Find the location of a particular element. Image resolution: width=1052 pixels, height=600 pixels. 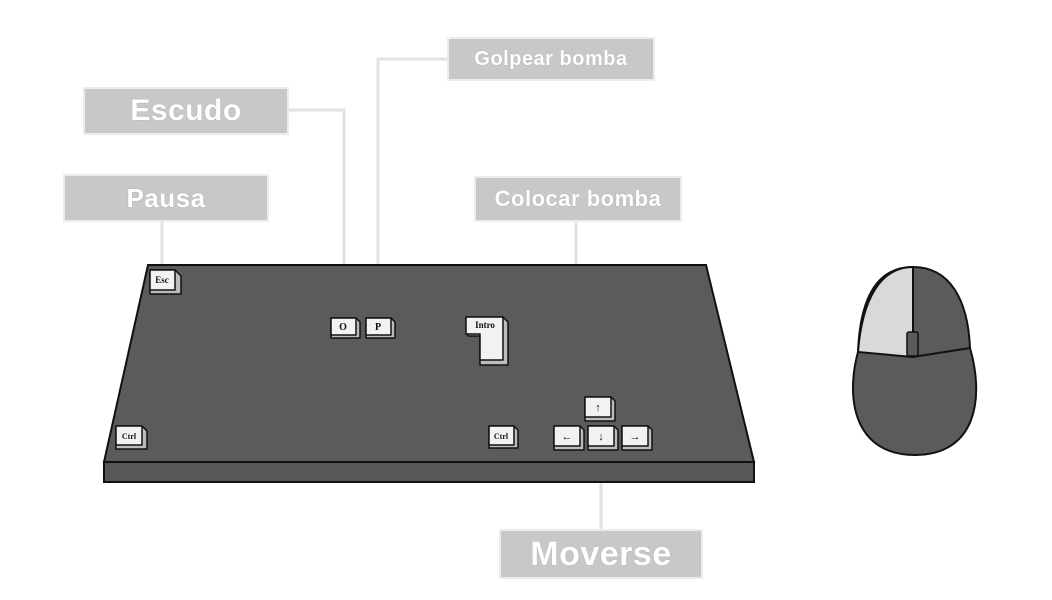

arrow-up-icon: ↑ is located at coordinates (598, 408).